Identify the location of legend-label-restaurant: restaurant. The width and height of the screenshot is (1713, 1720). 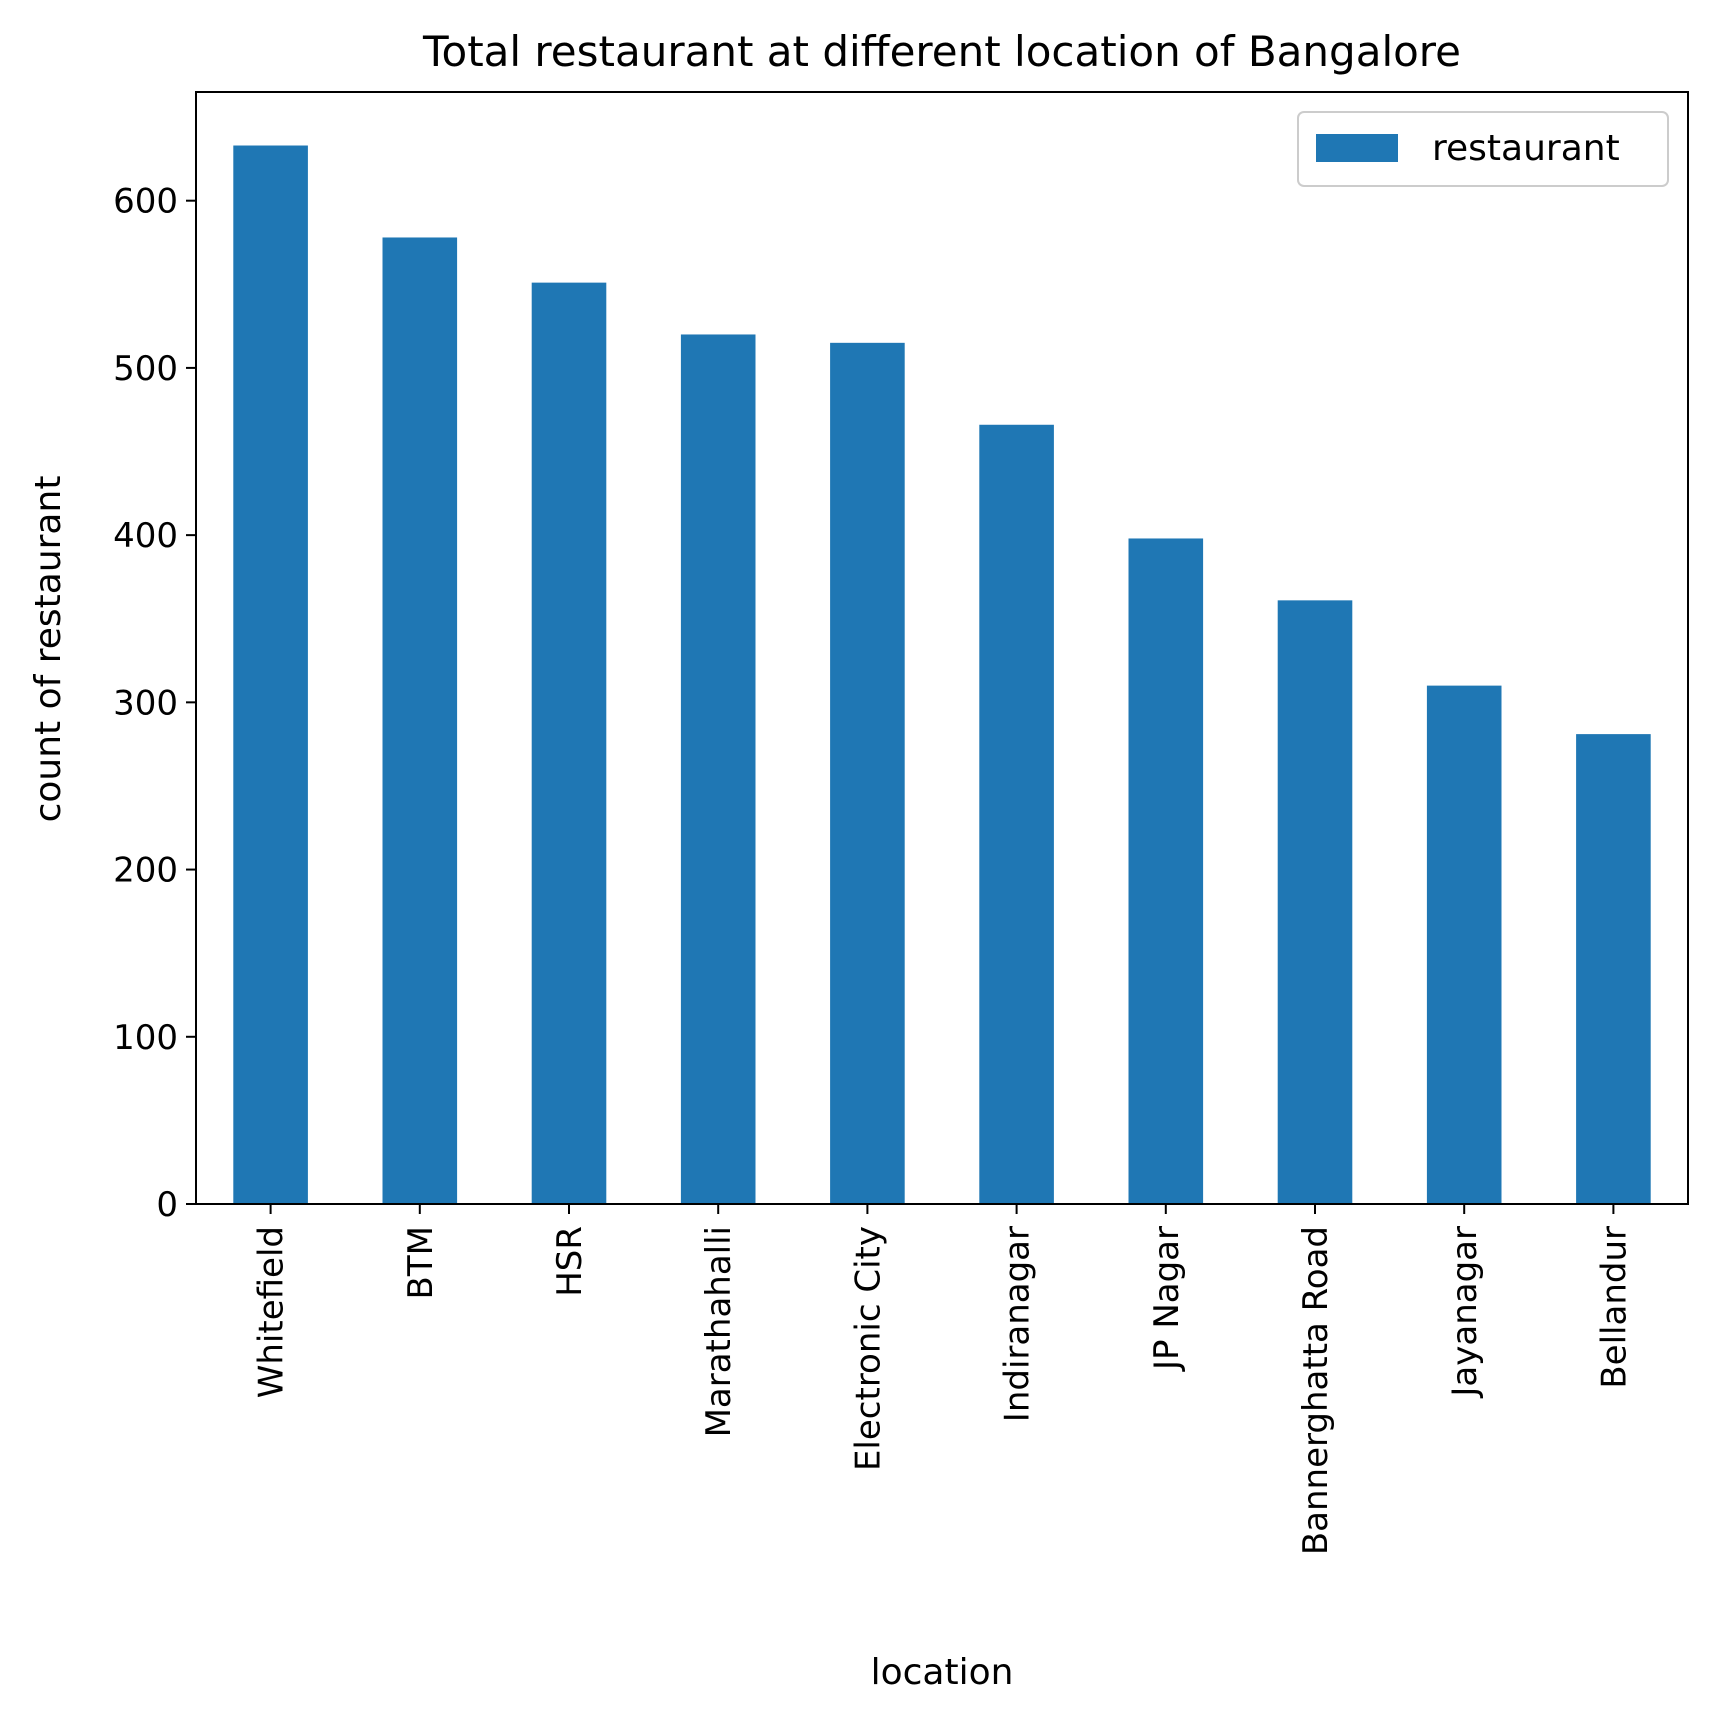
(1526, 148).